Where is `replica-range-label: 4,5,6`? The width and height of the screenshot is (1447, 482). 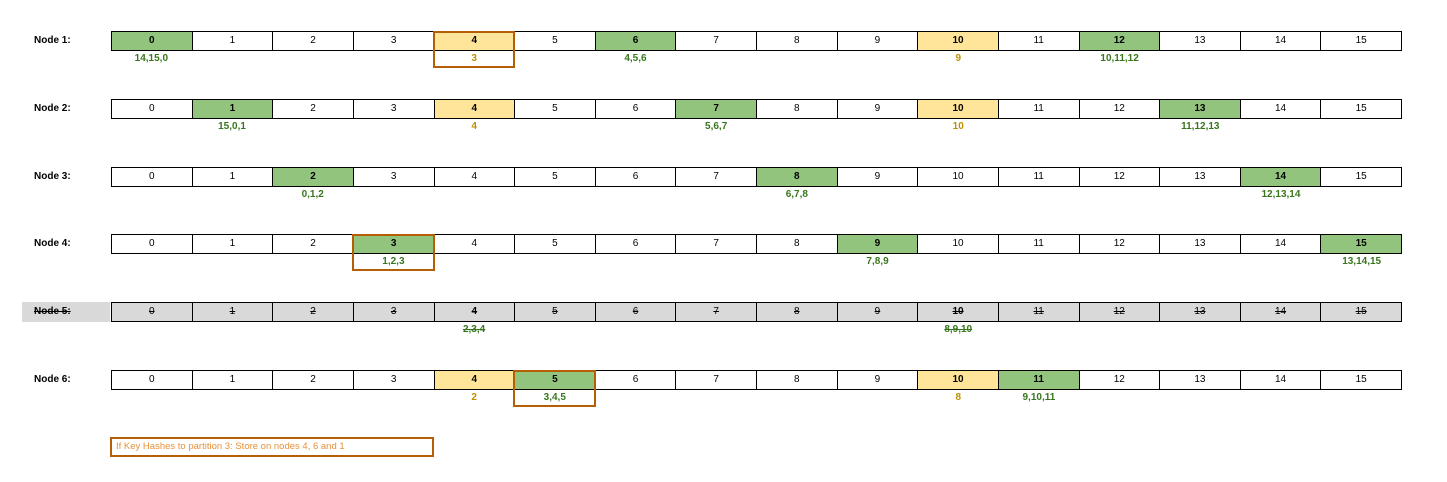
replica-range-label: 4,5,6 is located at coordinates (635, 58).